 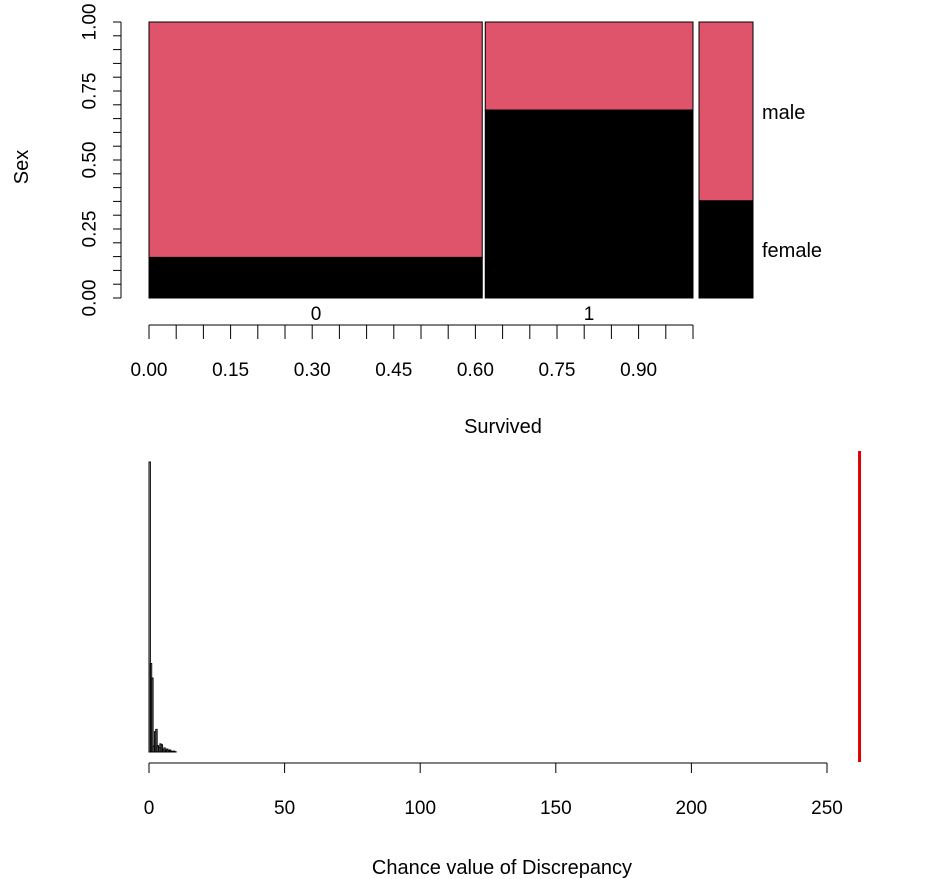 What do you see at coordinates (316, 314) in the screenshot?
I see `x-category-label-0: 0` at bounding box center [316, 314].